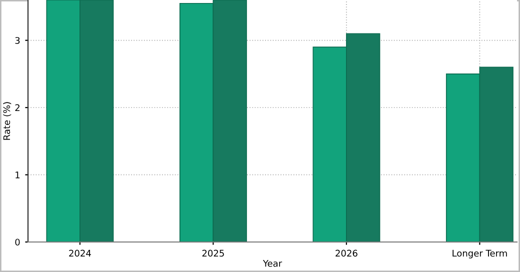 This screenshot has width=520, height=272. Describe the element at coordinates (272, 263) in the screenshot. I see `x-axis-title: Year` at that location.